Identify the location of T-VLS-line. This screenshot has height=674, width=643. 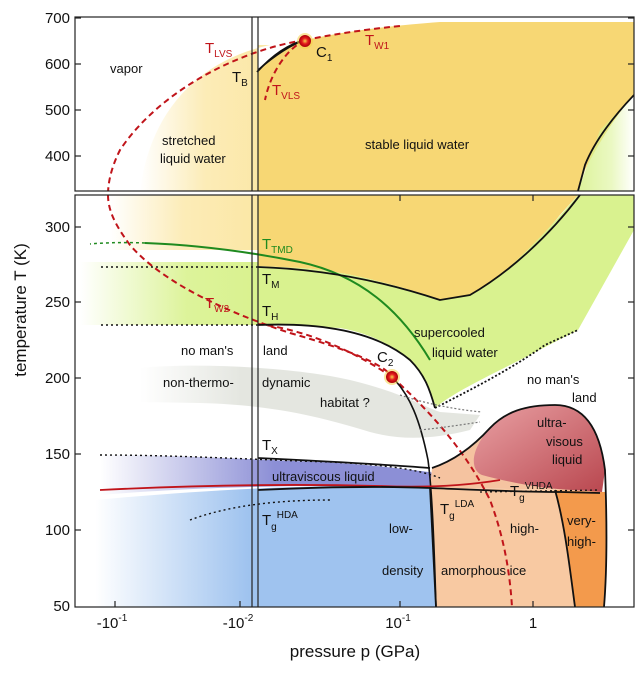
(285, 70).